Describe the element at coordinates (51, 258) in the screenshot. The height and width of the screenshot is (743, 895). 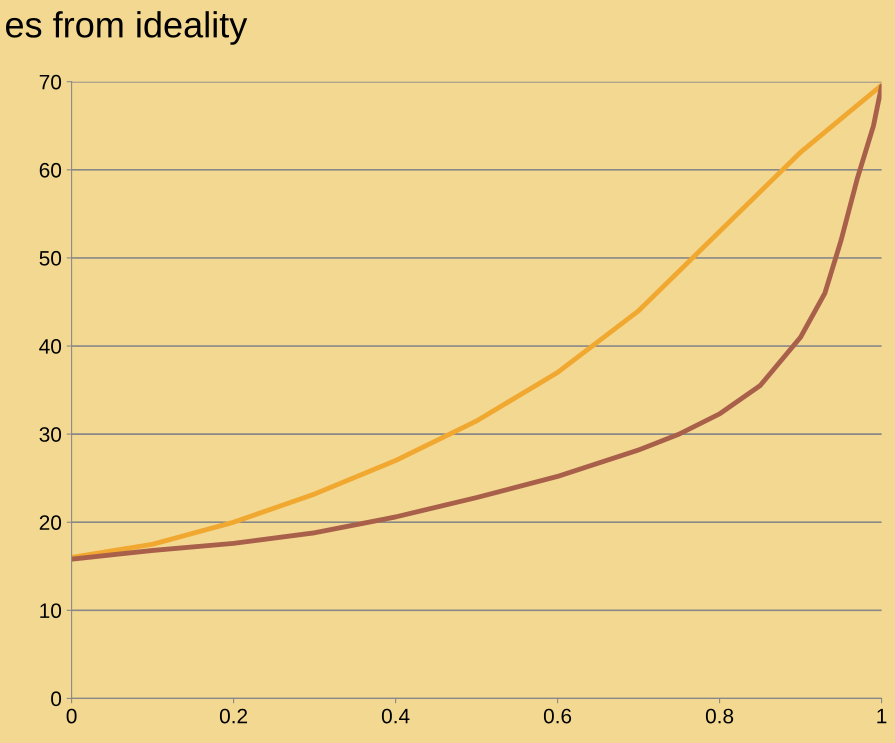
I see `y-tick-label: 50` at that location.